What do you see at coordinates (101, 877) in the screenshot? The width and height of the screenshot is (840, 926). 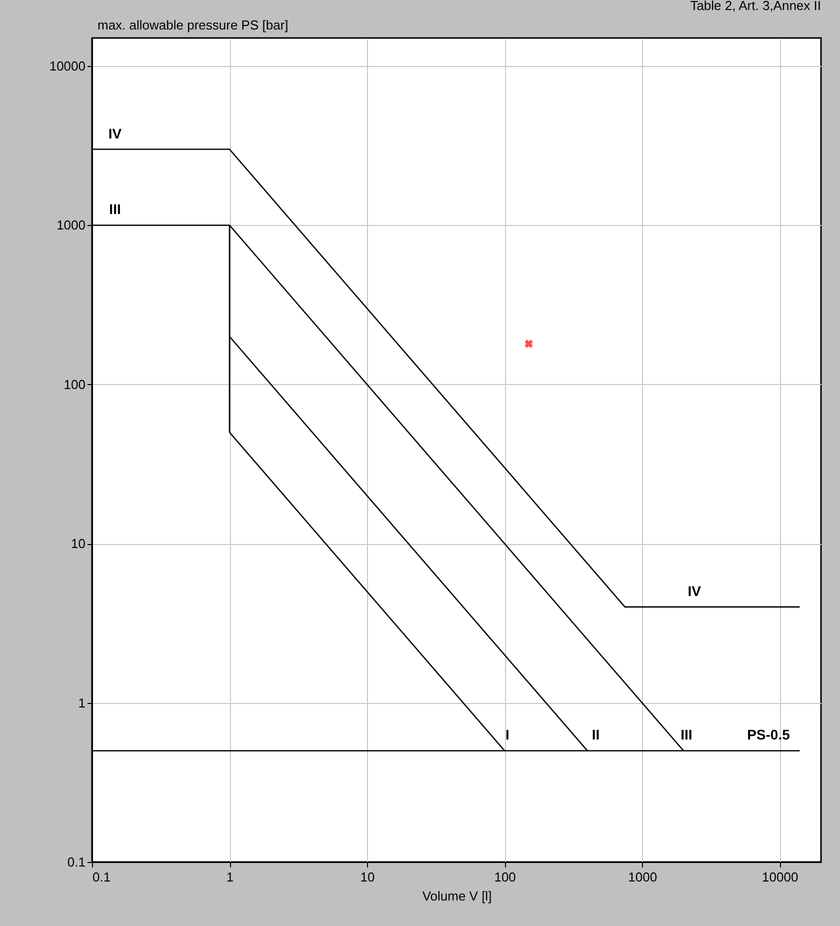 I see `x-tick-label: 0.1` at bounding box center [101, 877].